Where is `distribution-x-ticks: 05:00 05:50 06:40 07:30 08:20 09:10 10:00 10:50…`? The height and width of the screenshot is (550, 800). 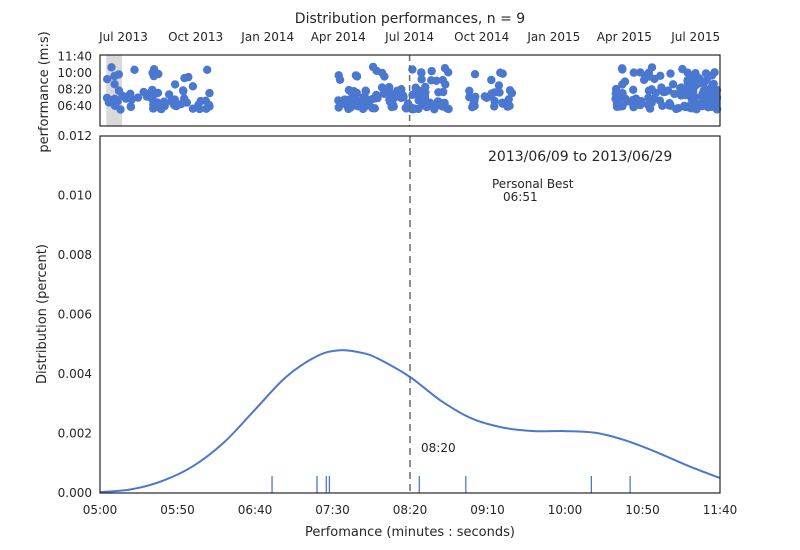
distribution-x-ticks: 05:00 05:50 06:40 07:30 08:20 09:10 10:00 10:50… is located at coordinates (410, 510).